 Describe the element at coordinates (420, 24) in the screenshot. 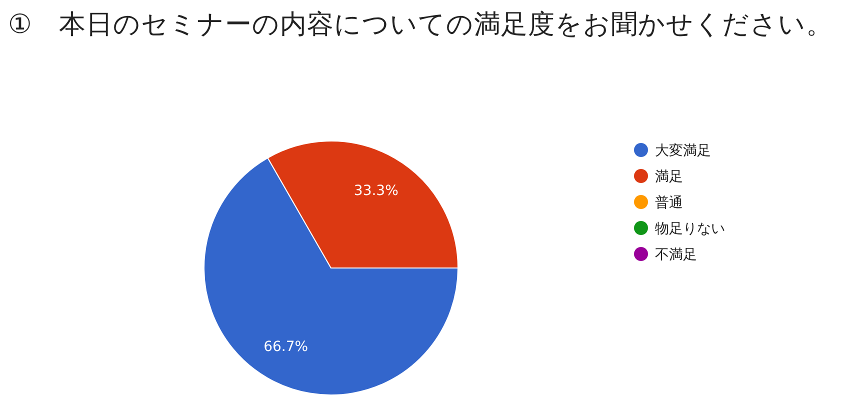

I see `title: ① 本日のセミナーの内容についての満足度をお聞かせください。` at that location.